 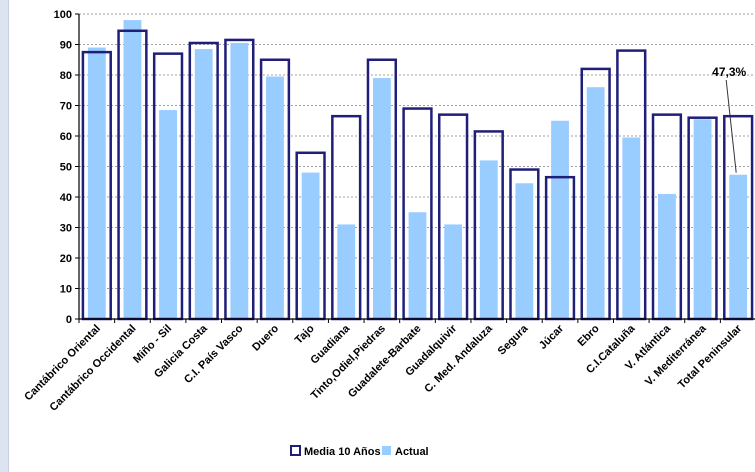 What do you see at coordinates (66, 290) in the screenshot?
I see `y-tick-label: 10` at bounding box center [66, 290].